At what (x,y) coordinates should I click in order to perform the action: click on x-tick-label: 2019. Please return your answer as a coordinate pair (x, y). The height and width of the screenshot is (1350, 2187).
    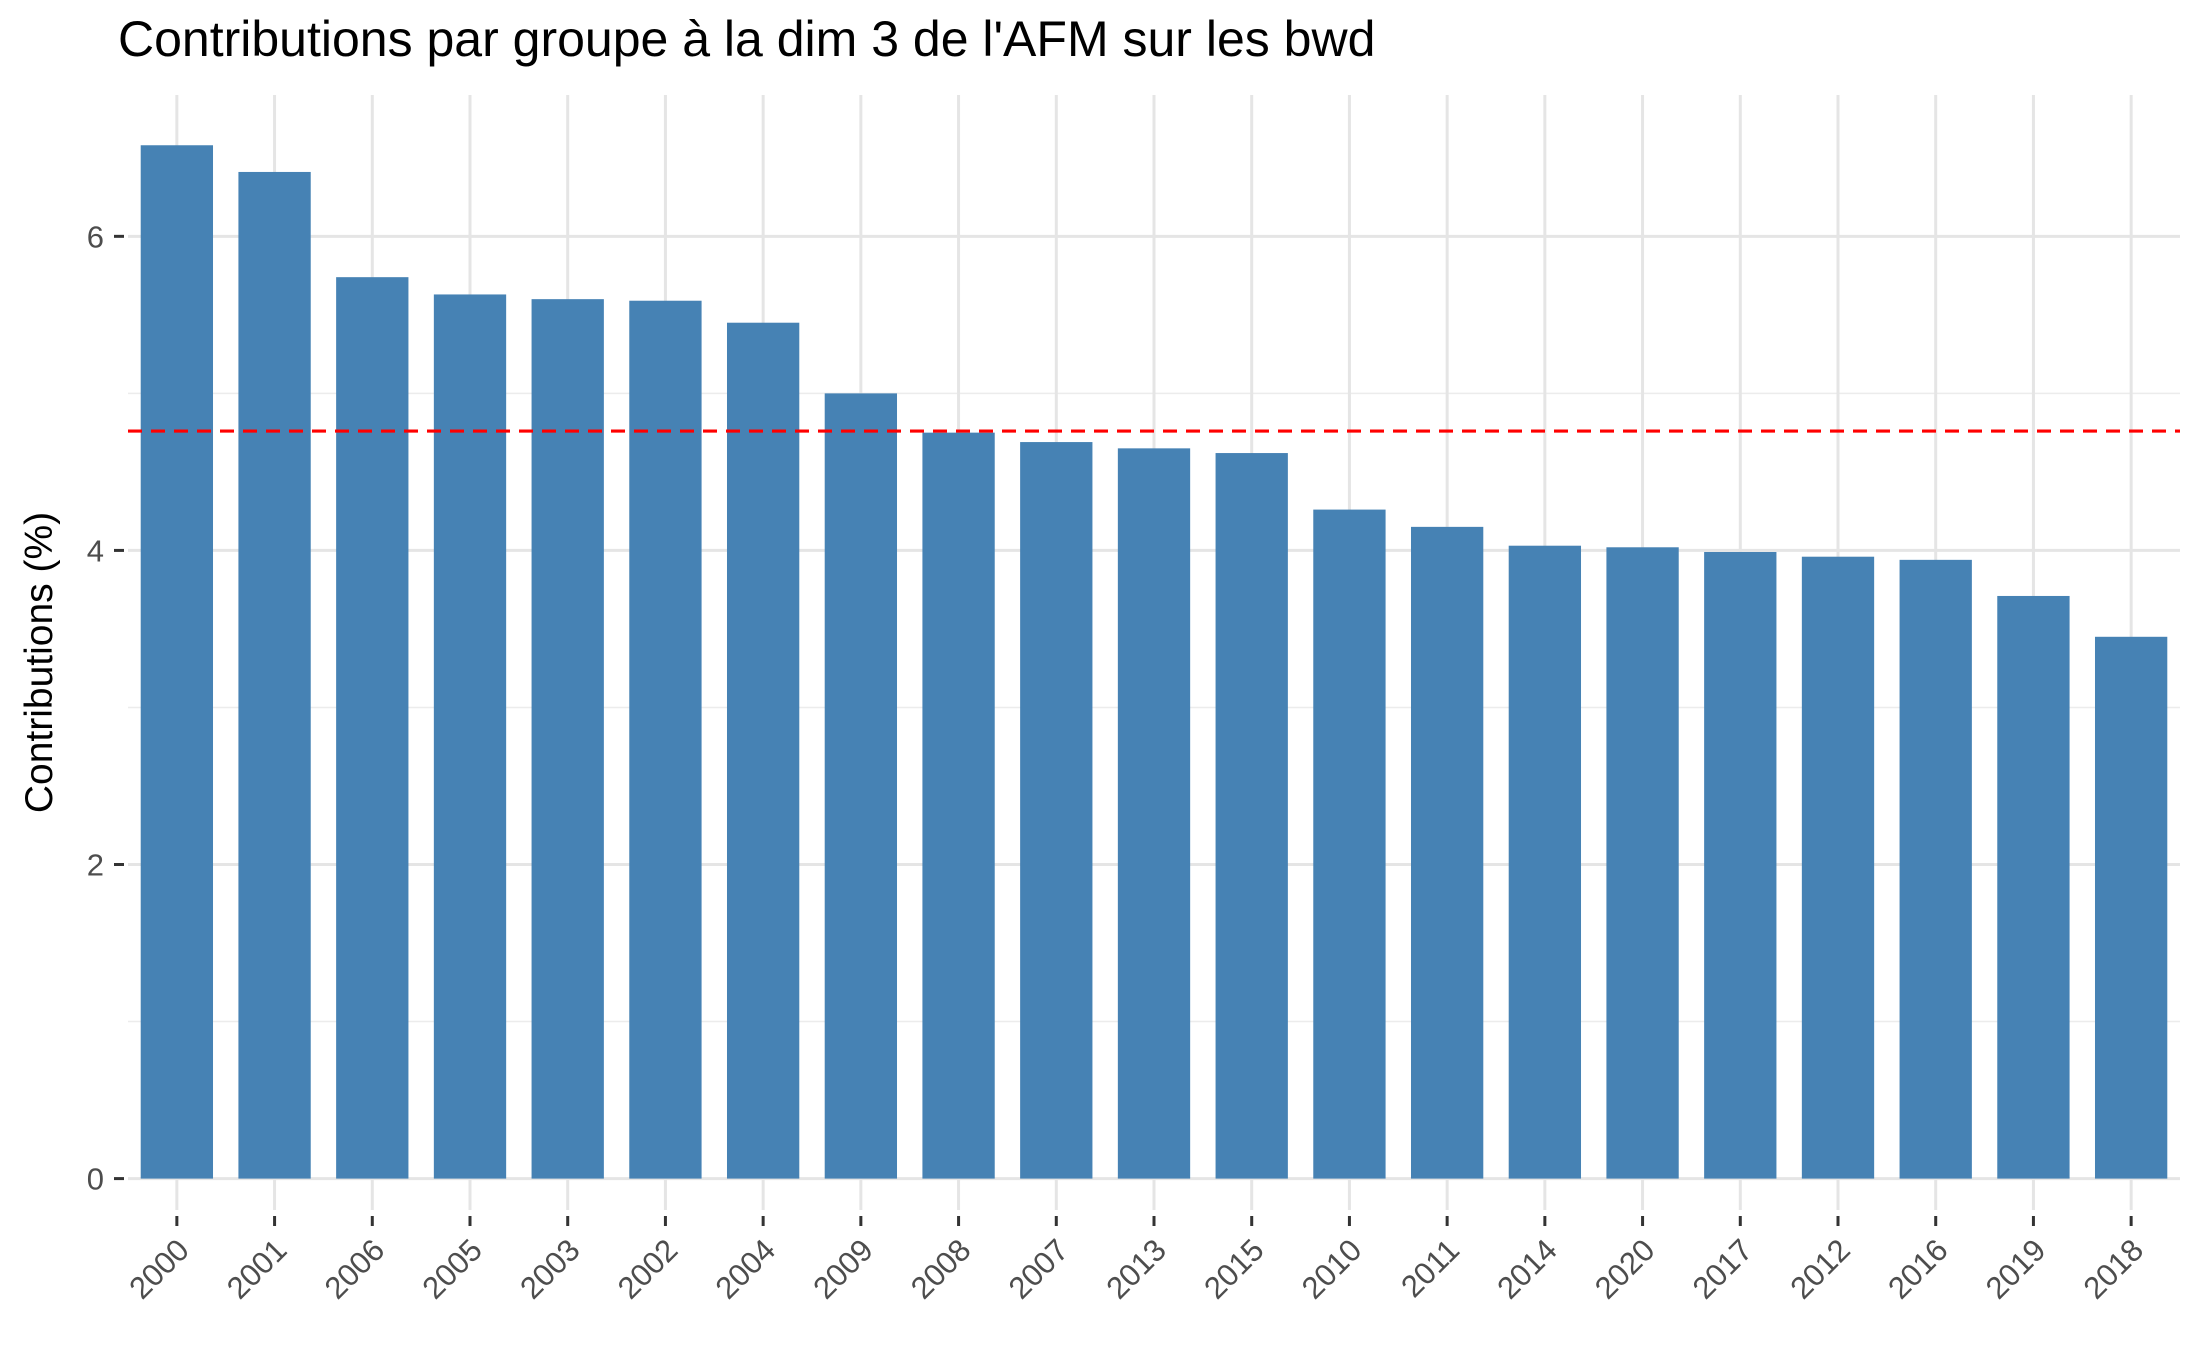
    Looking at the image, I should click on (2016, 1269).